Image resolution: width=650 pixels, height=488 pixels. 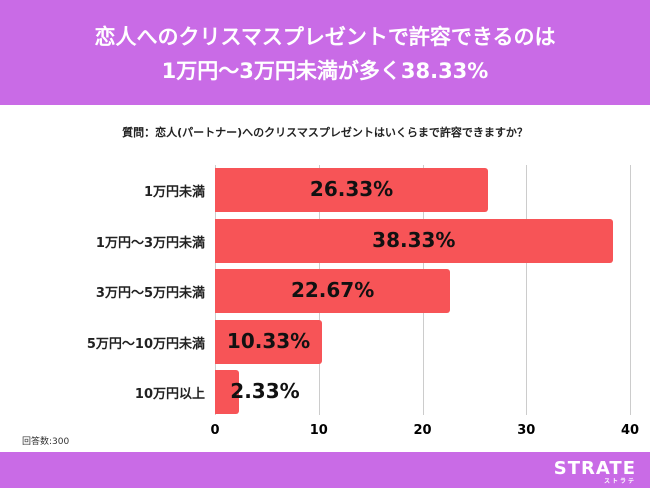 I want to click on x-tick-label: 40, so click(x=630, y=430).